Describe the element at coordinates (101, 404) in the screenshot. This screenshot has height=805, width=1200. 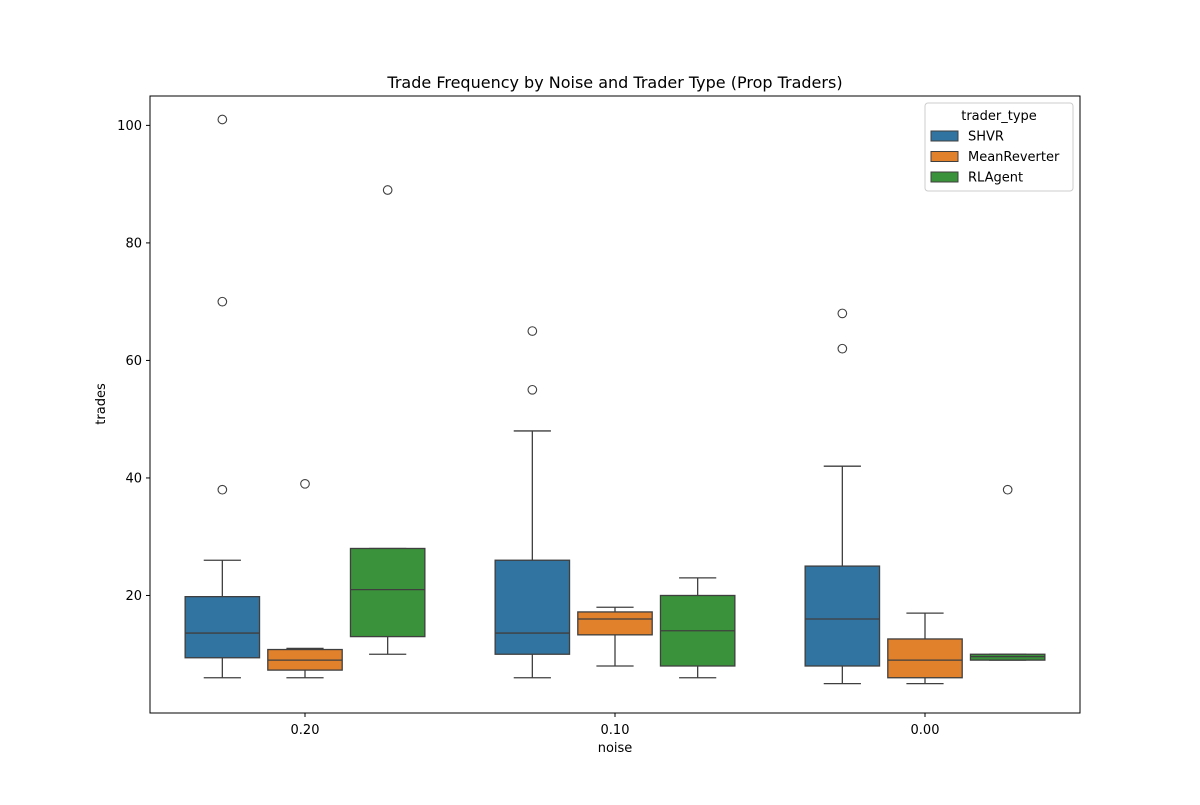
I see `y-axis-label: trades` at that location.